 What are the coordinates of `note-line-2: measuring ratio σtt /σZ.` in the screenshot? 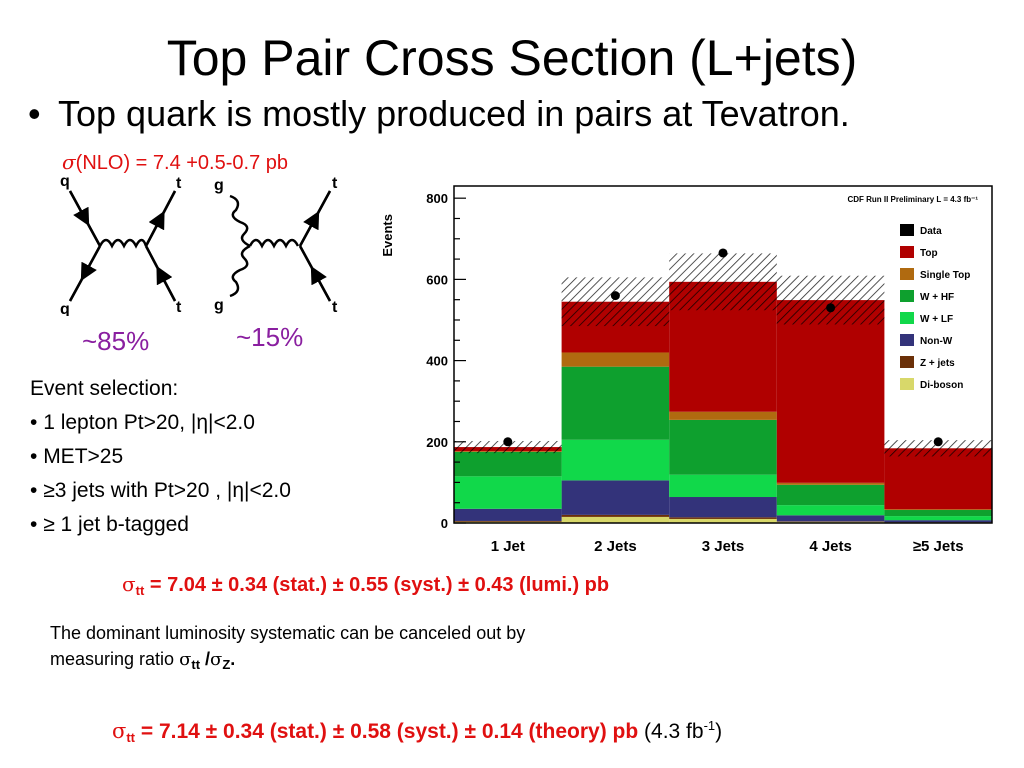 It's located at (287, 662).